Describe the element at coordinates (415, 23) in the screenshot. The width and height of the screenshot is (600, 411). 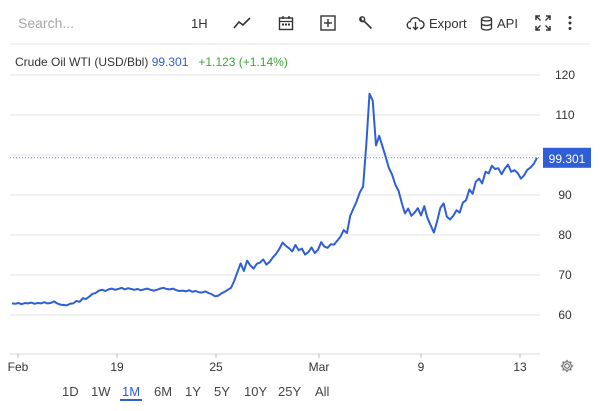
I see `cloud-download-icon` at that location.